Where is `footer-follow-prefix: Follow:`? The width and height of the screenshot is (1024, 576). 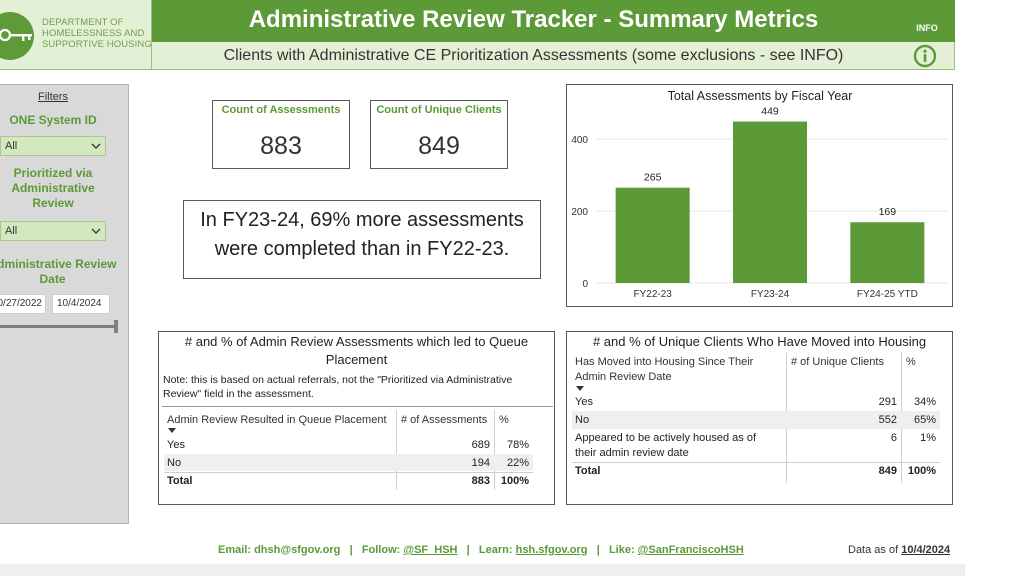 footer-follow-prefix: Follow: is located at coordinates (382, 550).